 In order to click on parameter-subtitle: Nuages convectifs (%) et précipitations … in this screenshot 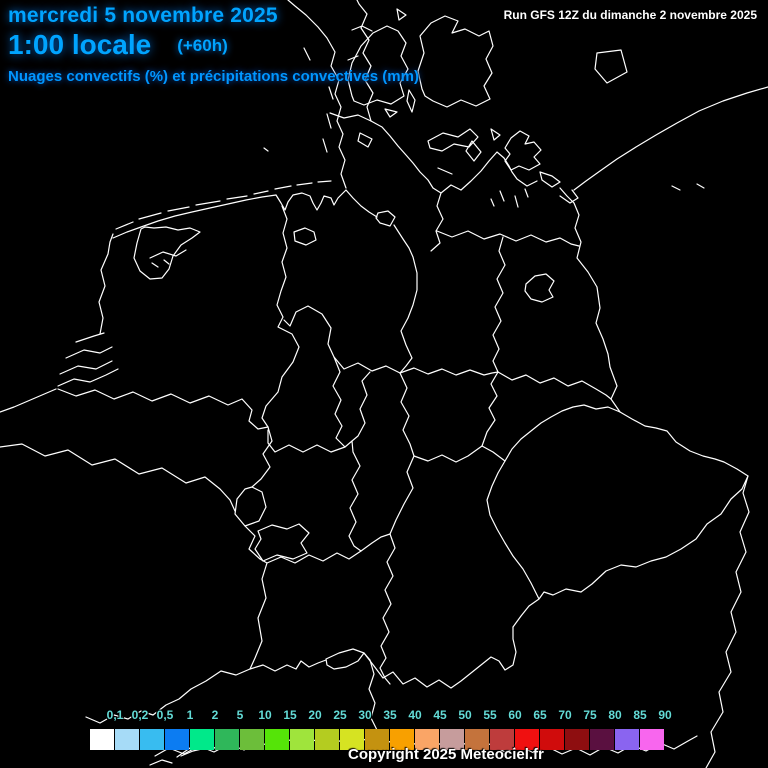, I will do `click(213, 76)`.